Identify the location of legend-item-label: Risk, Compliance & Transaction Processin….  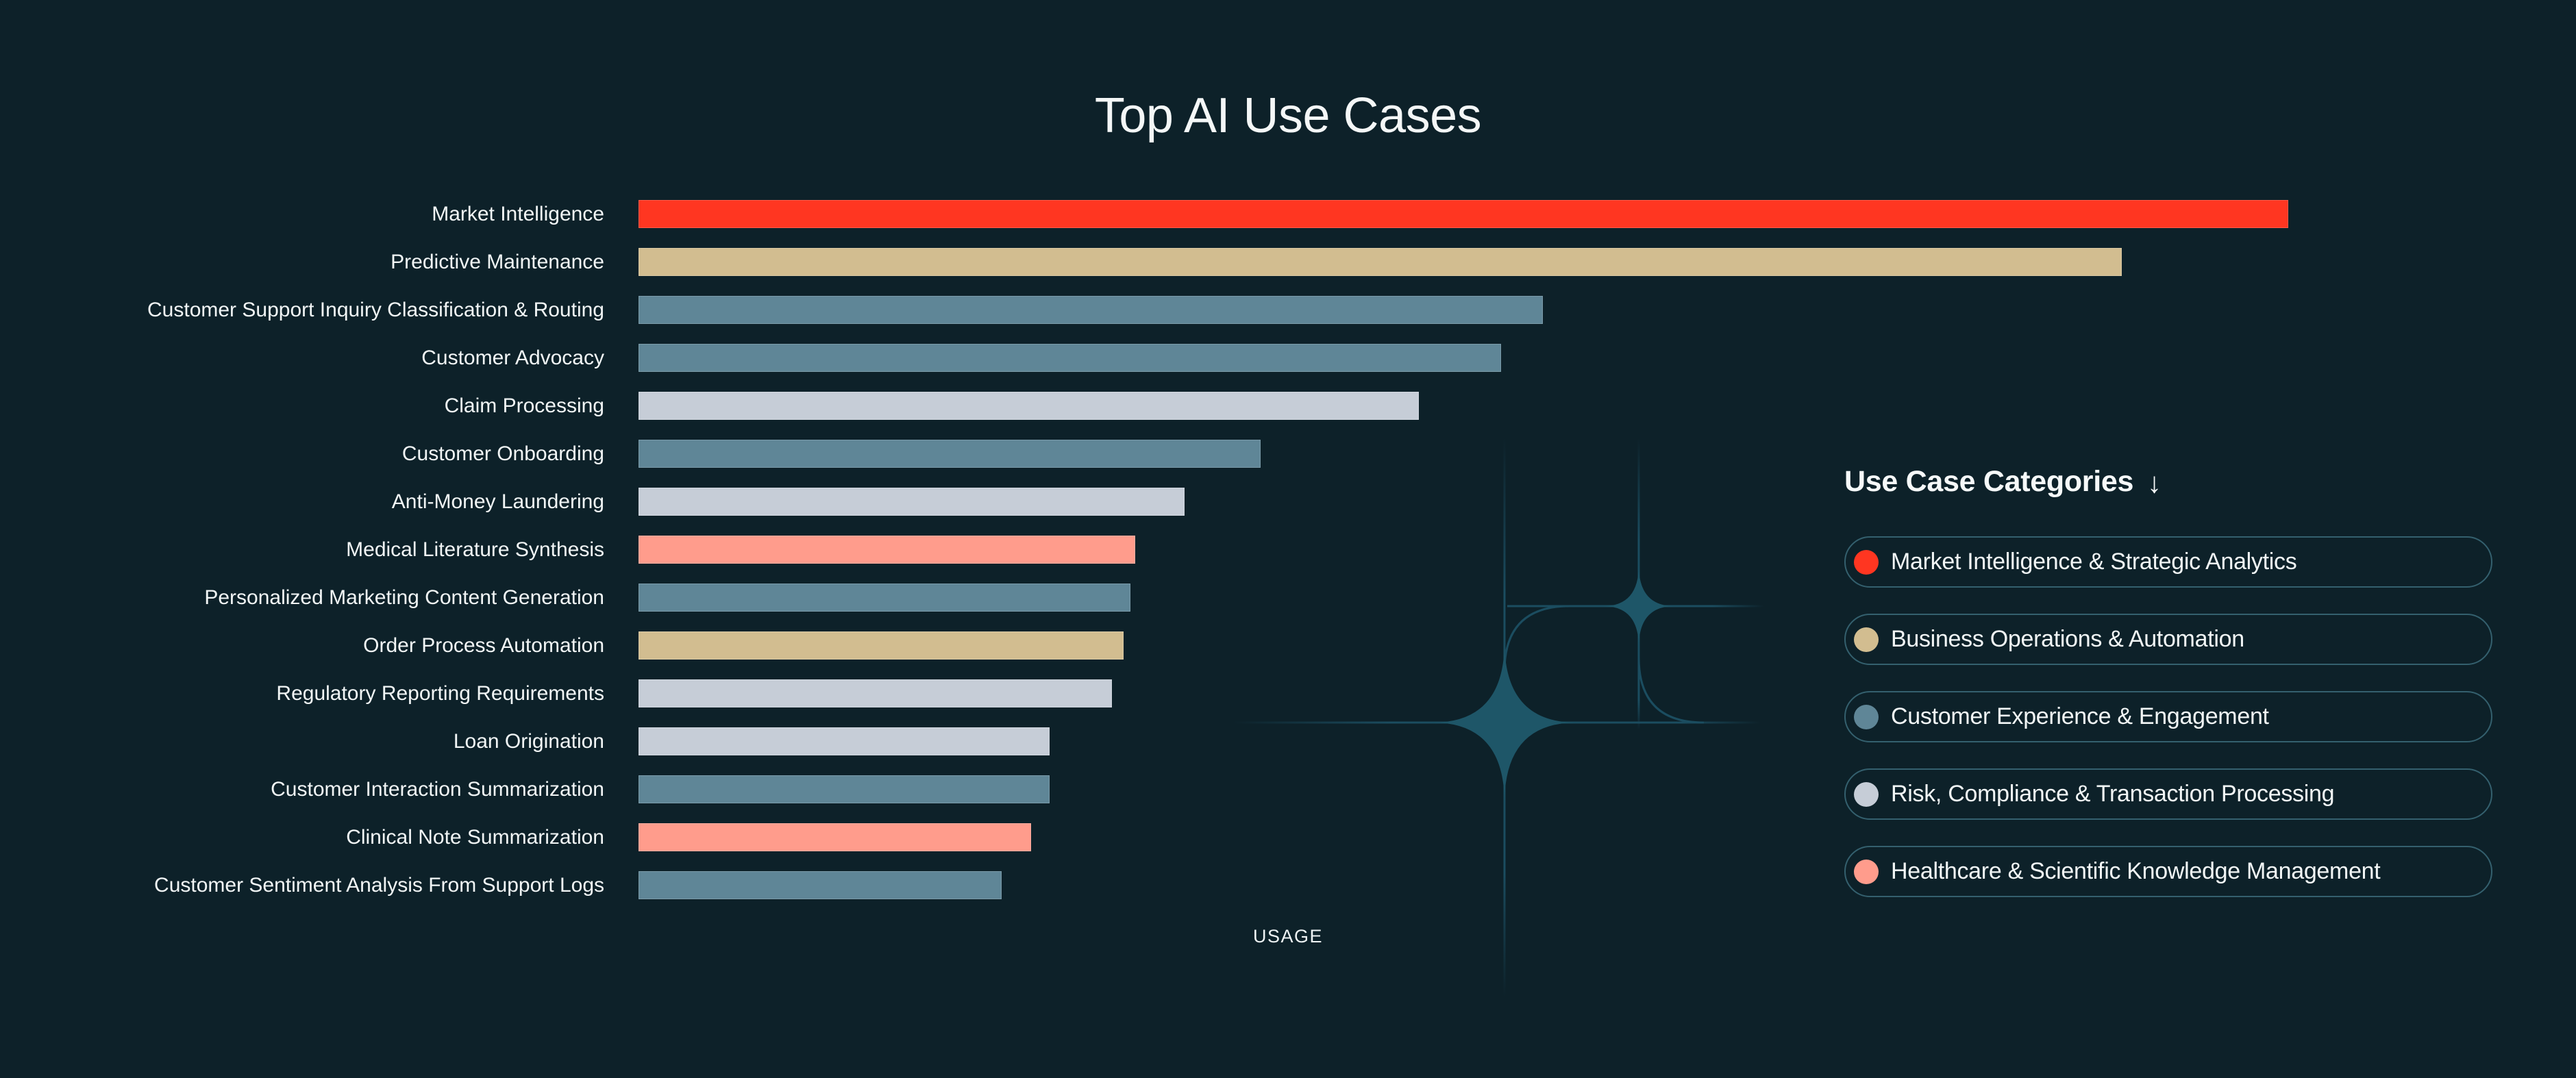
(2113, 794).